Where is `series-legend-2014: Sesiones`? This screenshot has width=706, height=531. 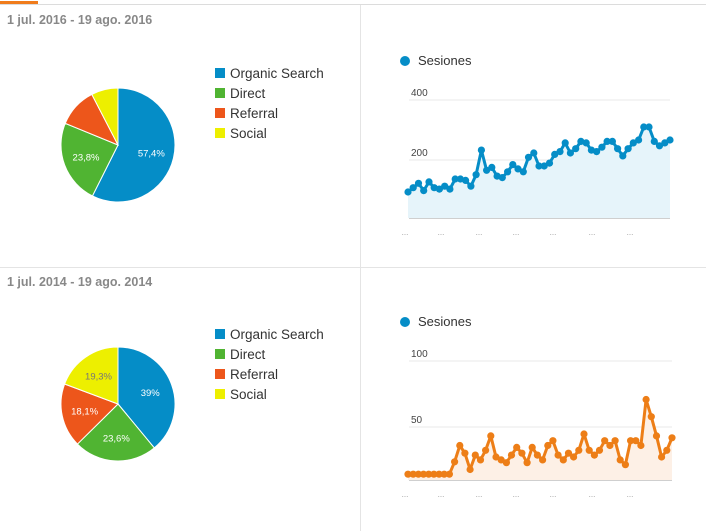
series-legend-2014: Sesiones is located at coordinates (435, 321).